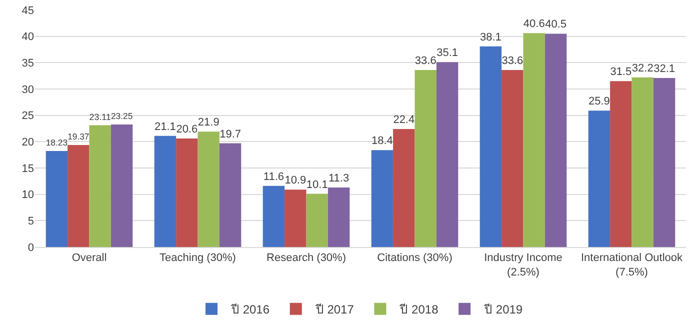 The image size is (698, 334). What do you see at coordinates (665, 68) in the screenshot?
I see `data-label: 32.1` at bounding box center [665, 68].